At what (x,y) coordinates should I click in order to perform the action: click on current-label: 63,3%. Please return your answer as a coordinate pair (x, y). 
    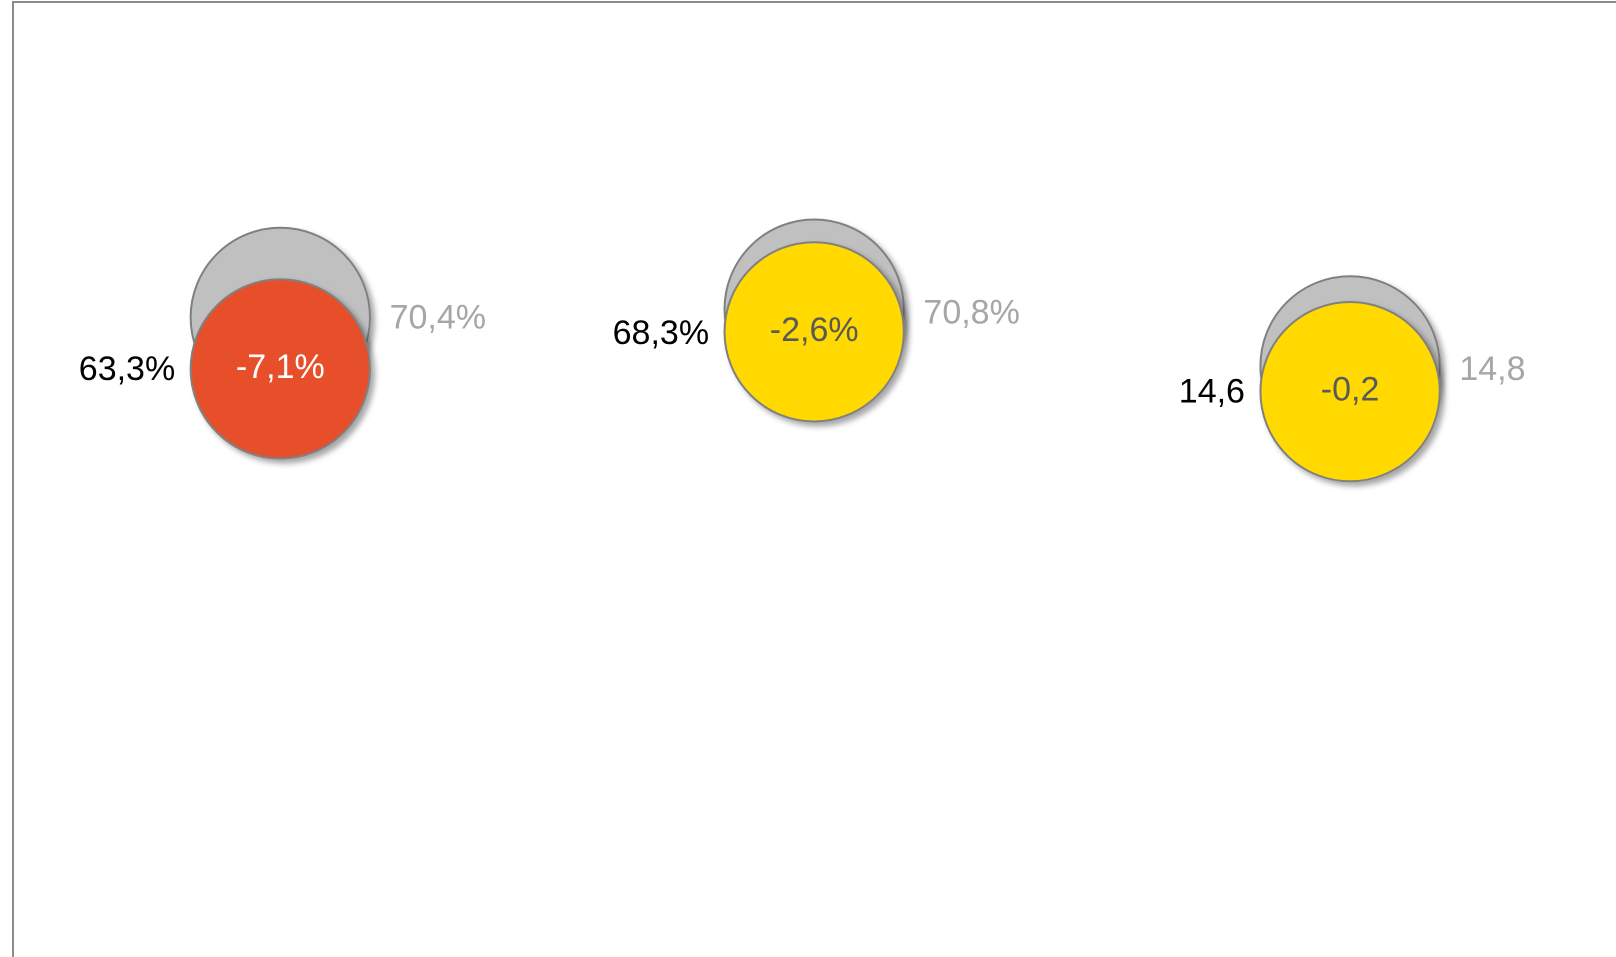
    Looking at the image, I should click on (127, 369).